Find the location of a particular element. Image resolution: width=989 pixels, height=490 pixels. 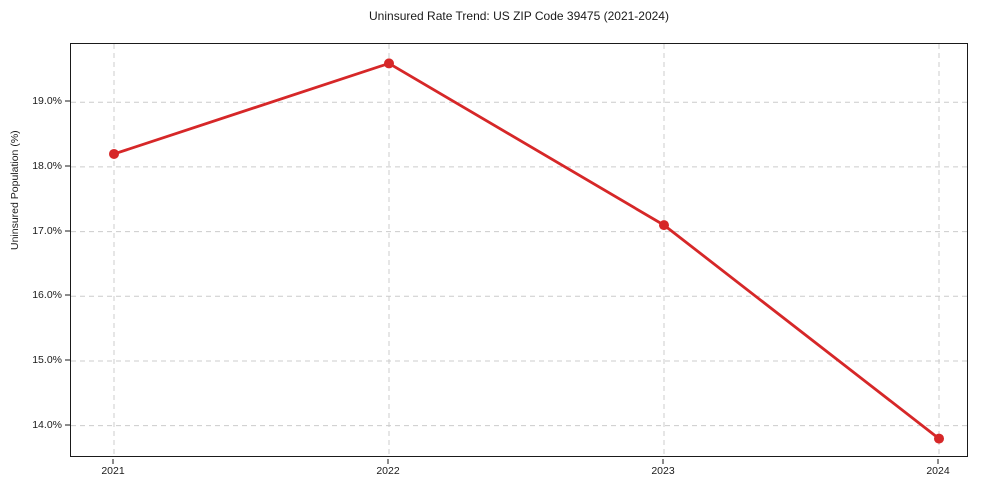

x-tick-label: 2022 is located at coordinates (388, 471).